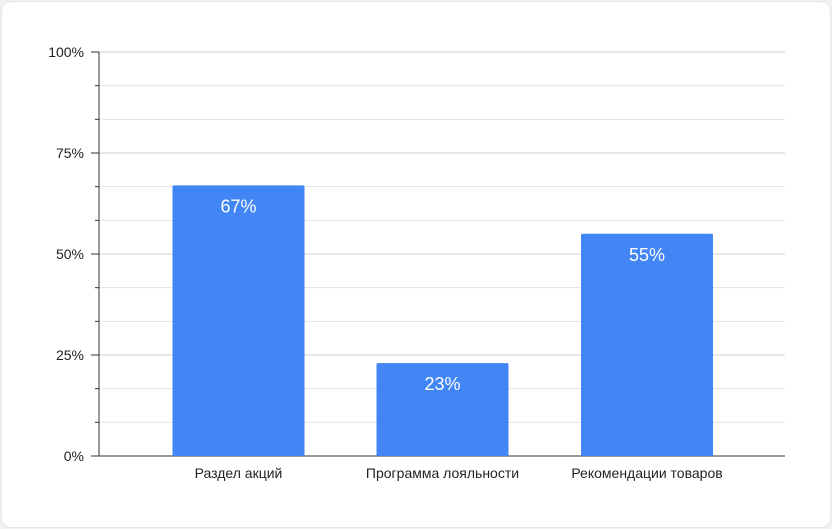 The width and height of the screenshot is (832, 529). I want to click on bar-value-label: 55%, so click(647, 255).